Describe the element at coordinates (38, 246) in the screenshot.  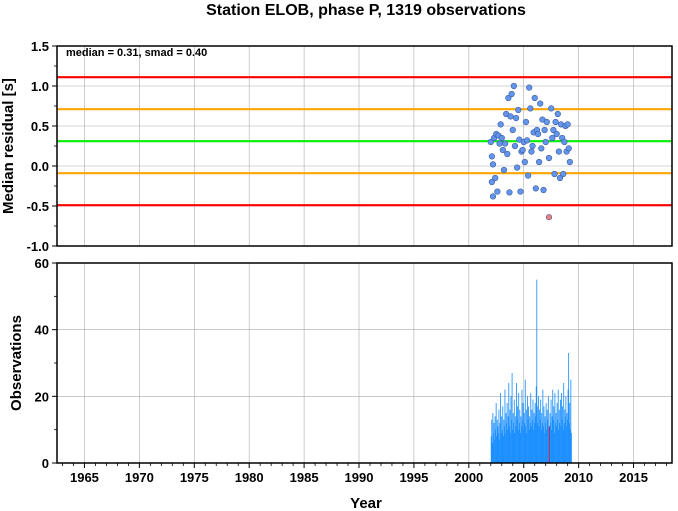
I see `residual-y-tick-label: -1.0` at that location.